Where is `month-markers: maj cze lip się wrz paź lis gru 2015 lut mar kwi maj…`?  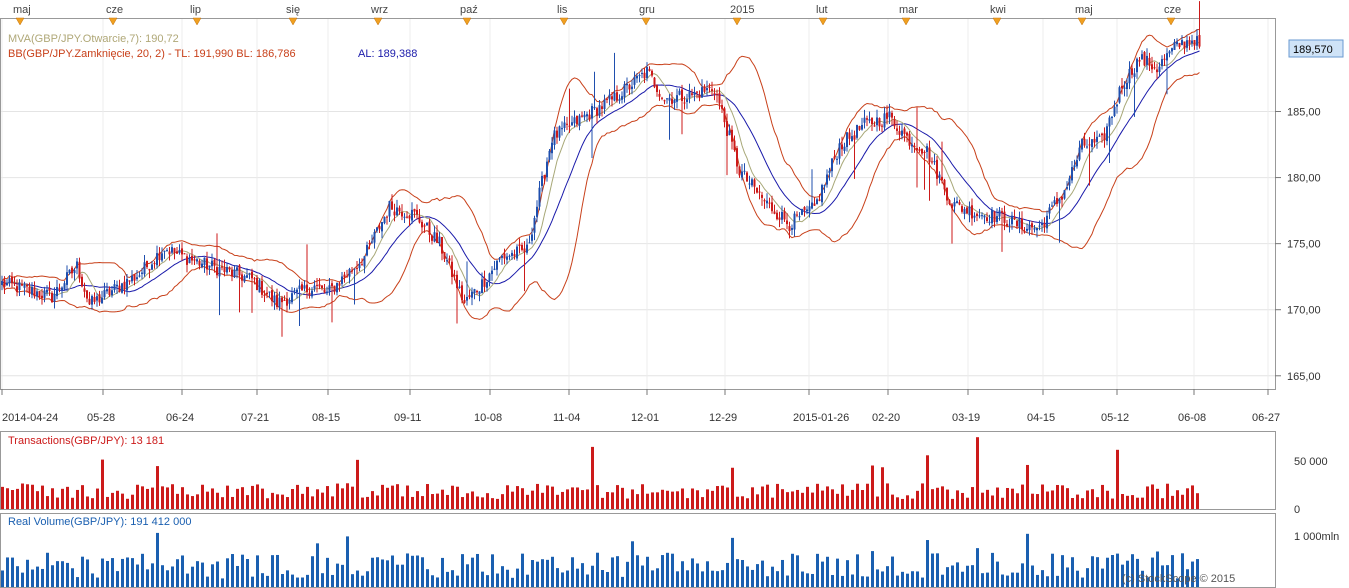
month-markers: maj cze lip się wrz paź lis gru 2015 lut mar kwi maj… is located at coordinates (597, 15).